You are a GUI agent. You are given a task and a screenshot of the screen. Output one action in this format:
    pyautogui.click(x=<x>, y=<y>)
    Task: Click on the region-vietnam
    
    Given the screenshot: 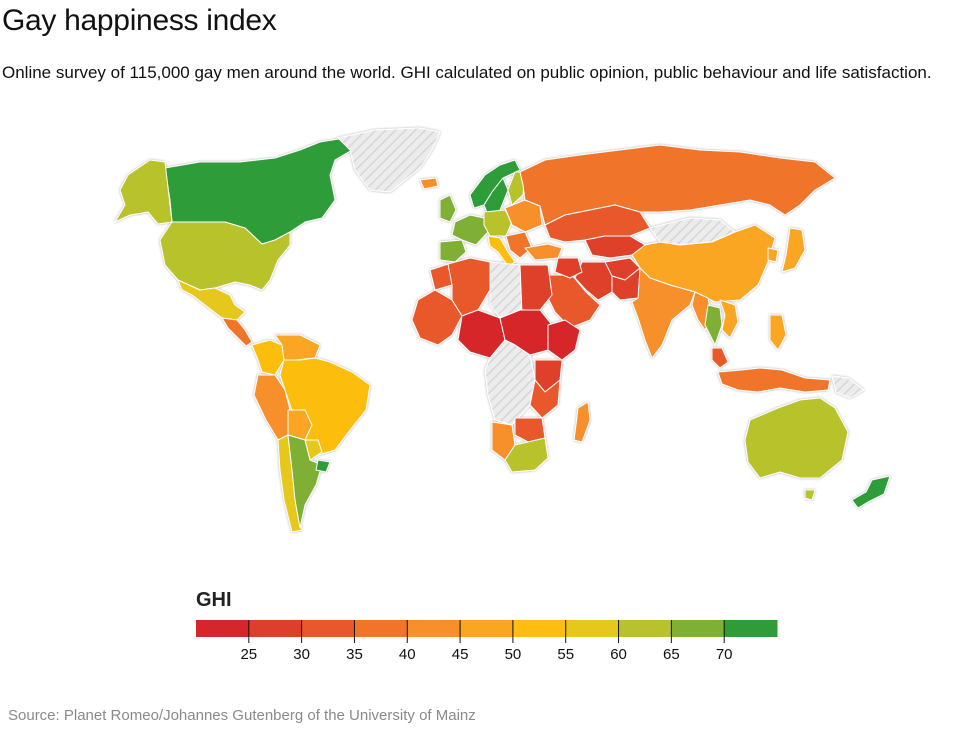 What is the action you would take?
    pyautogui.click(x=729, y=319)
    